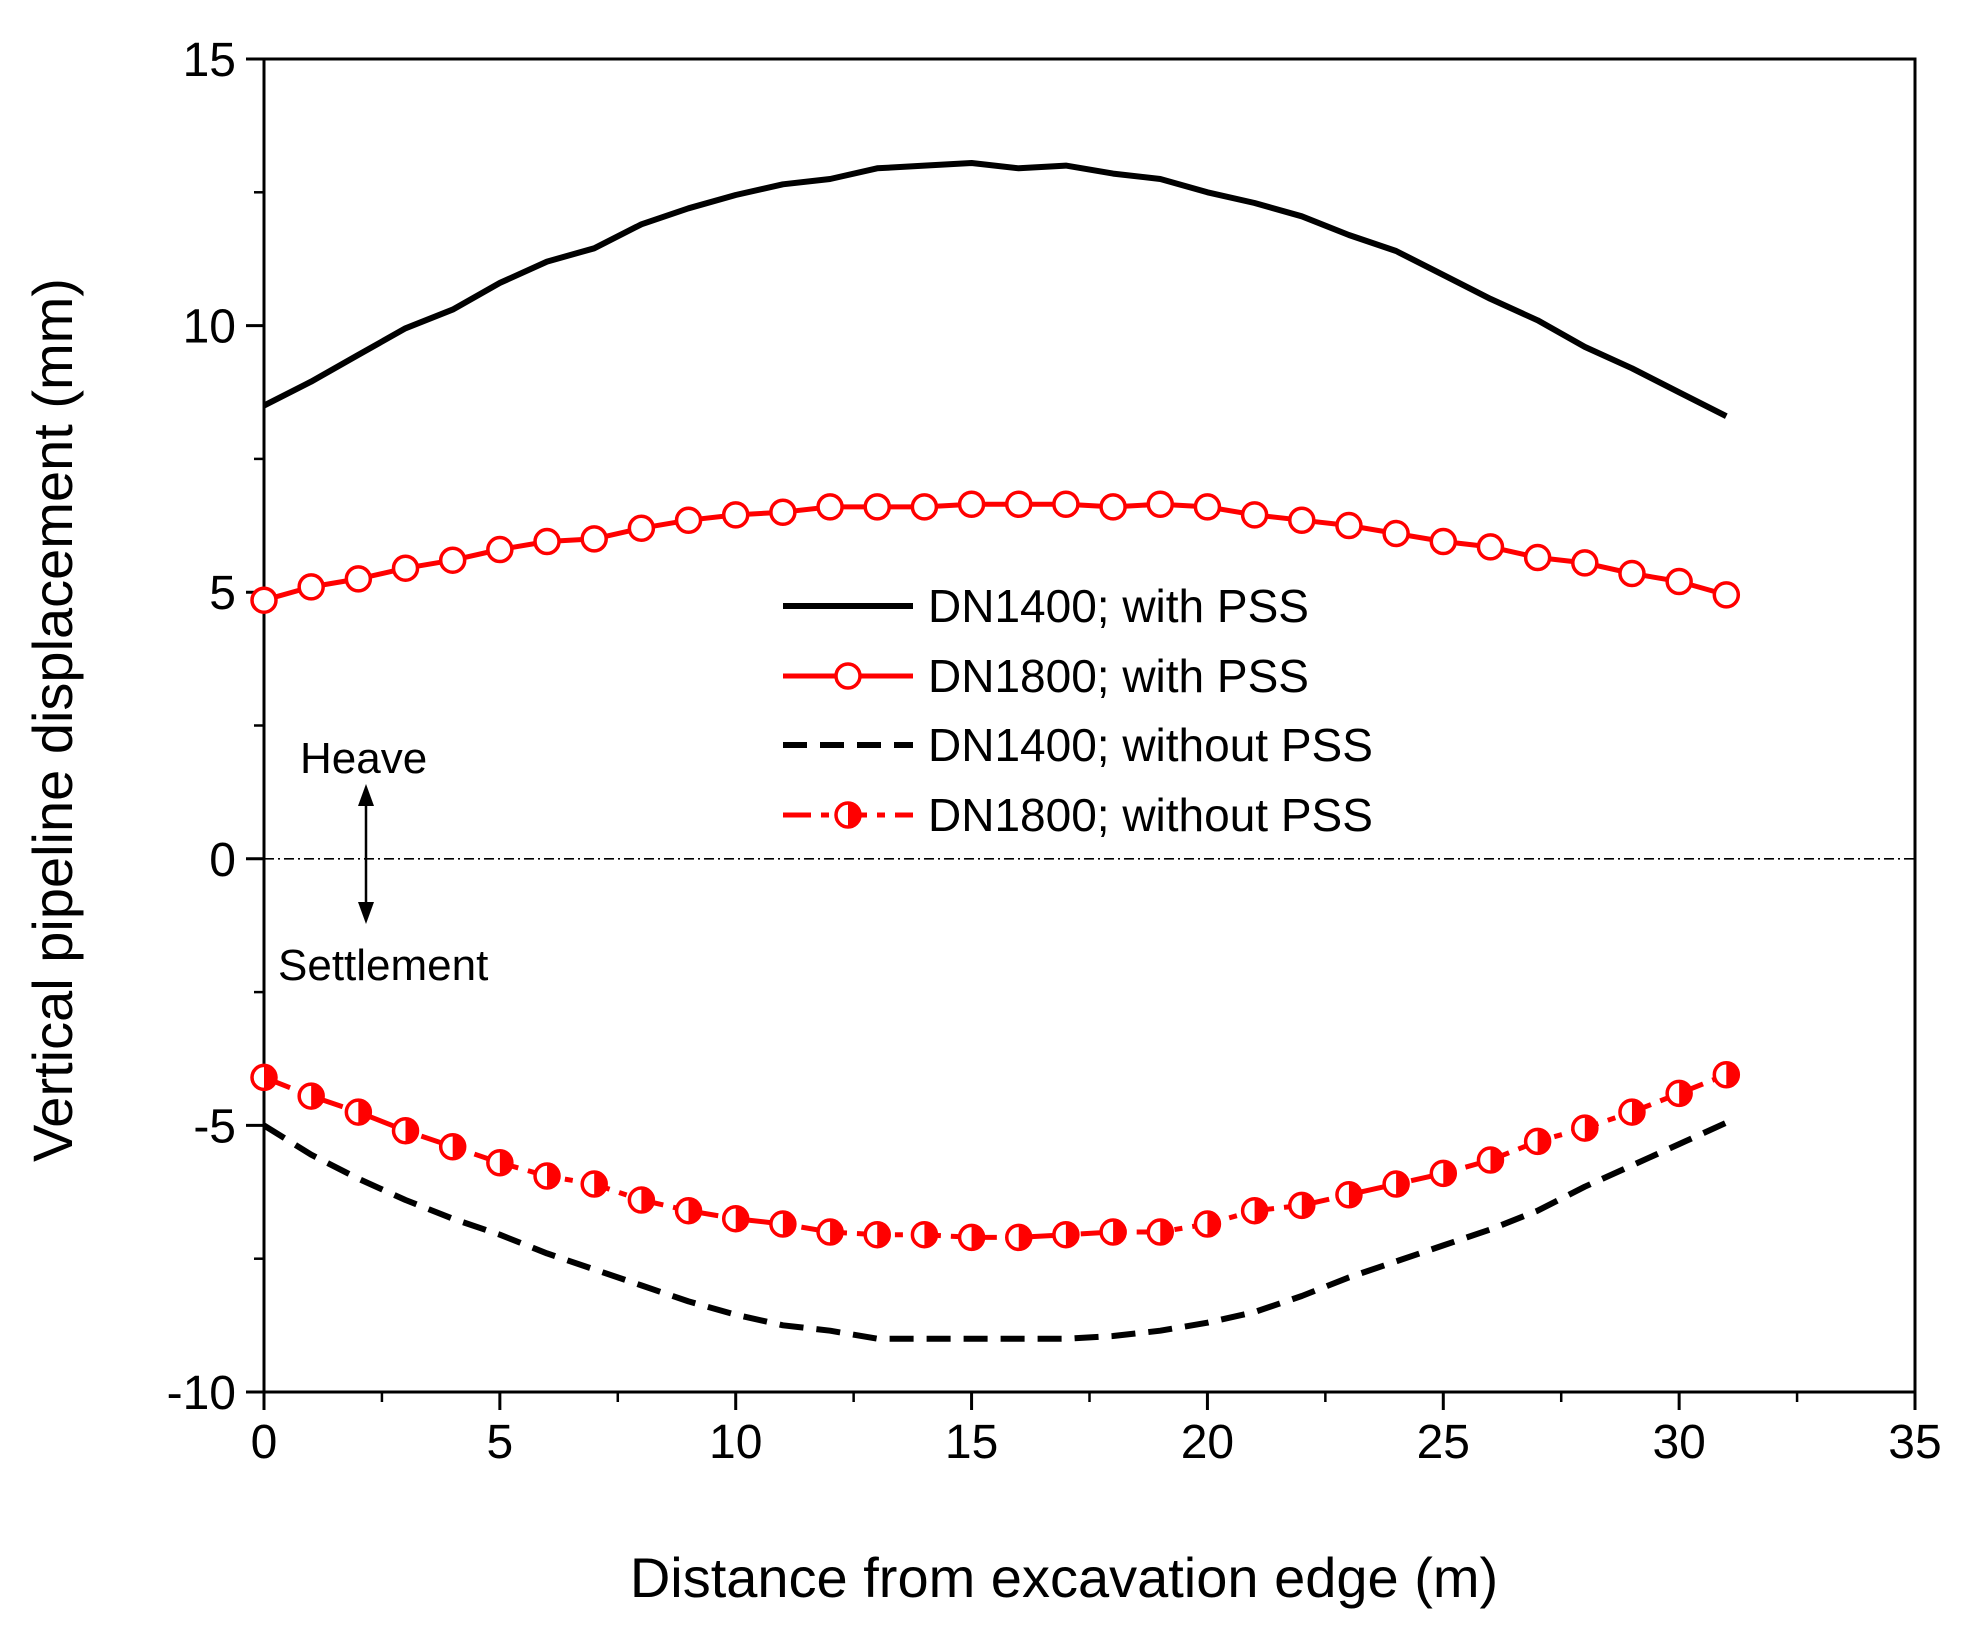 Image resolution: width=1963 pixels, height=1630 pixels. Describe the element at coordinates (1150, 745) in the screenshot. I see `legend-label: DN1400; without PSS` at that location.